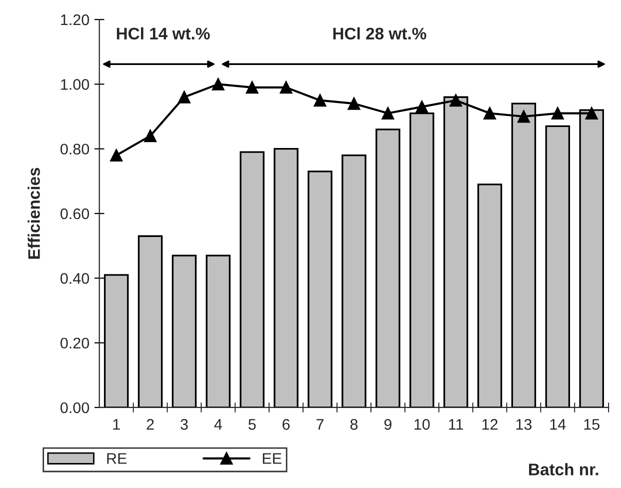  I want to click on x-tick-label: 7, so click(320, 424).